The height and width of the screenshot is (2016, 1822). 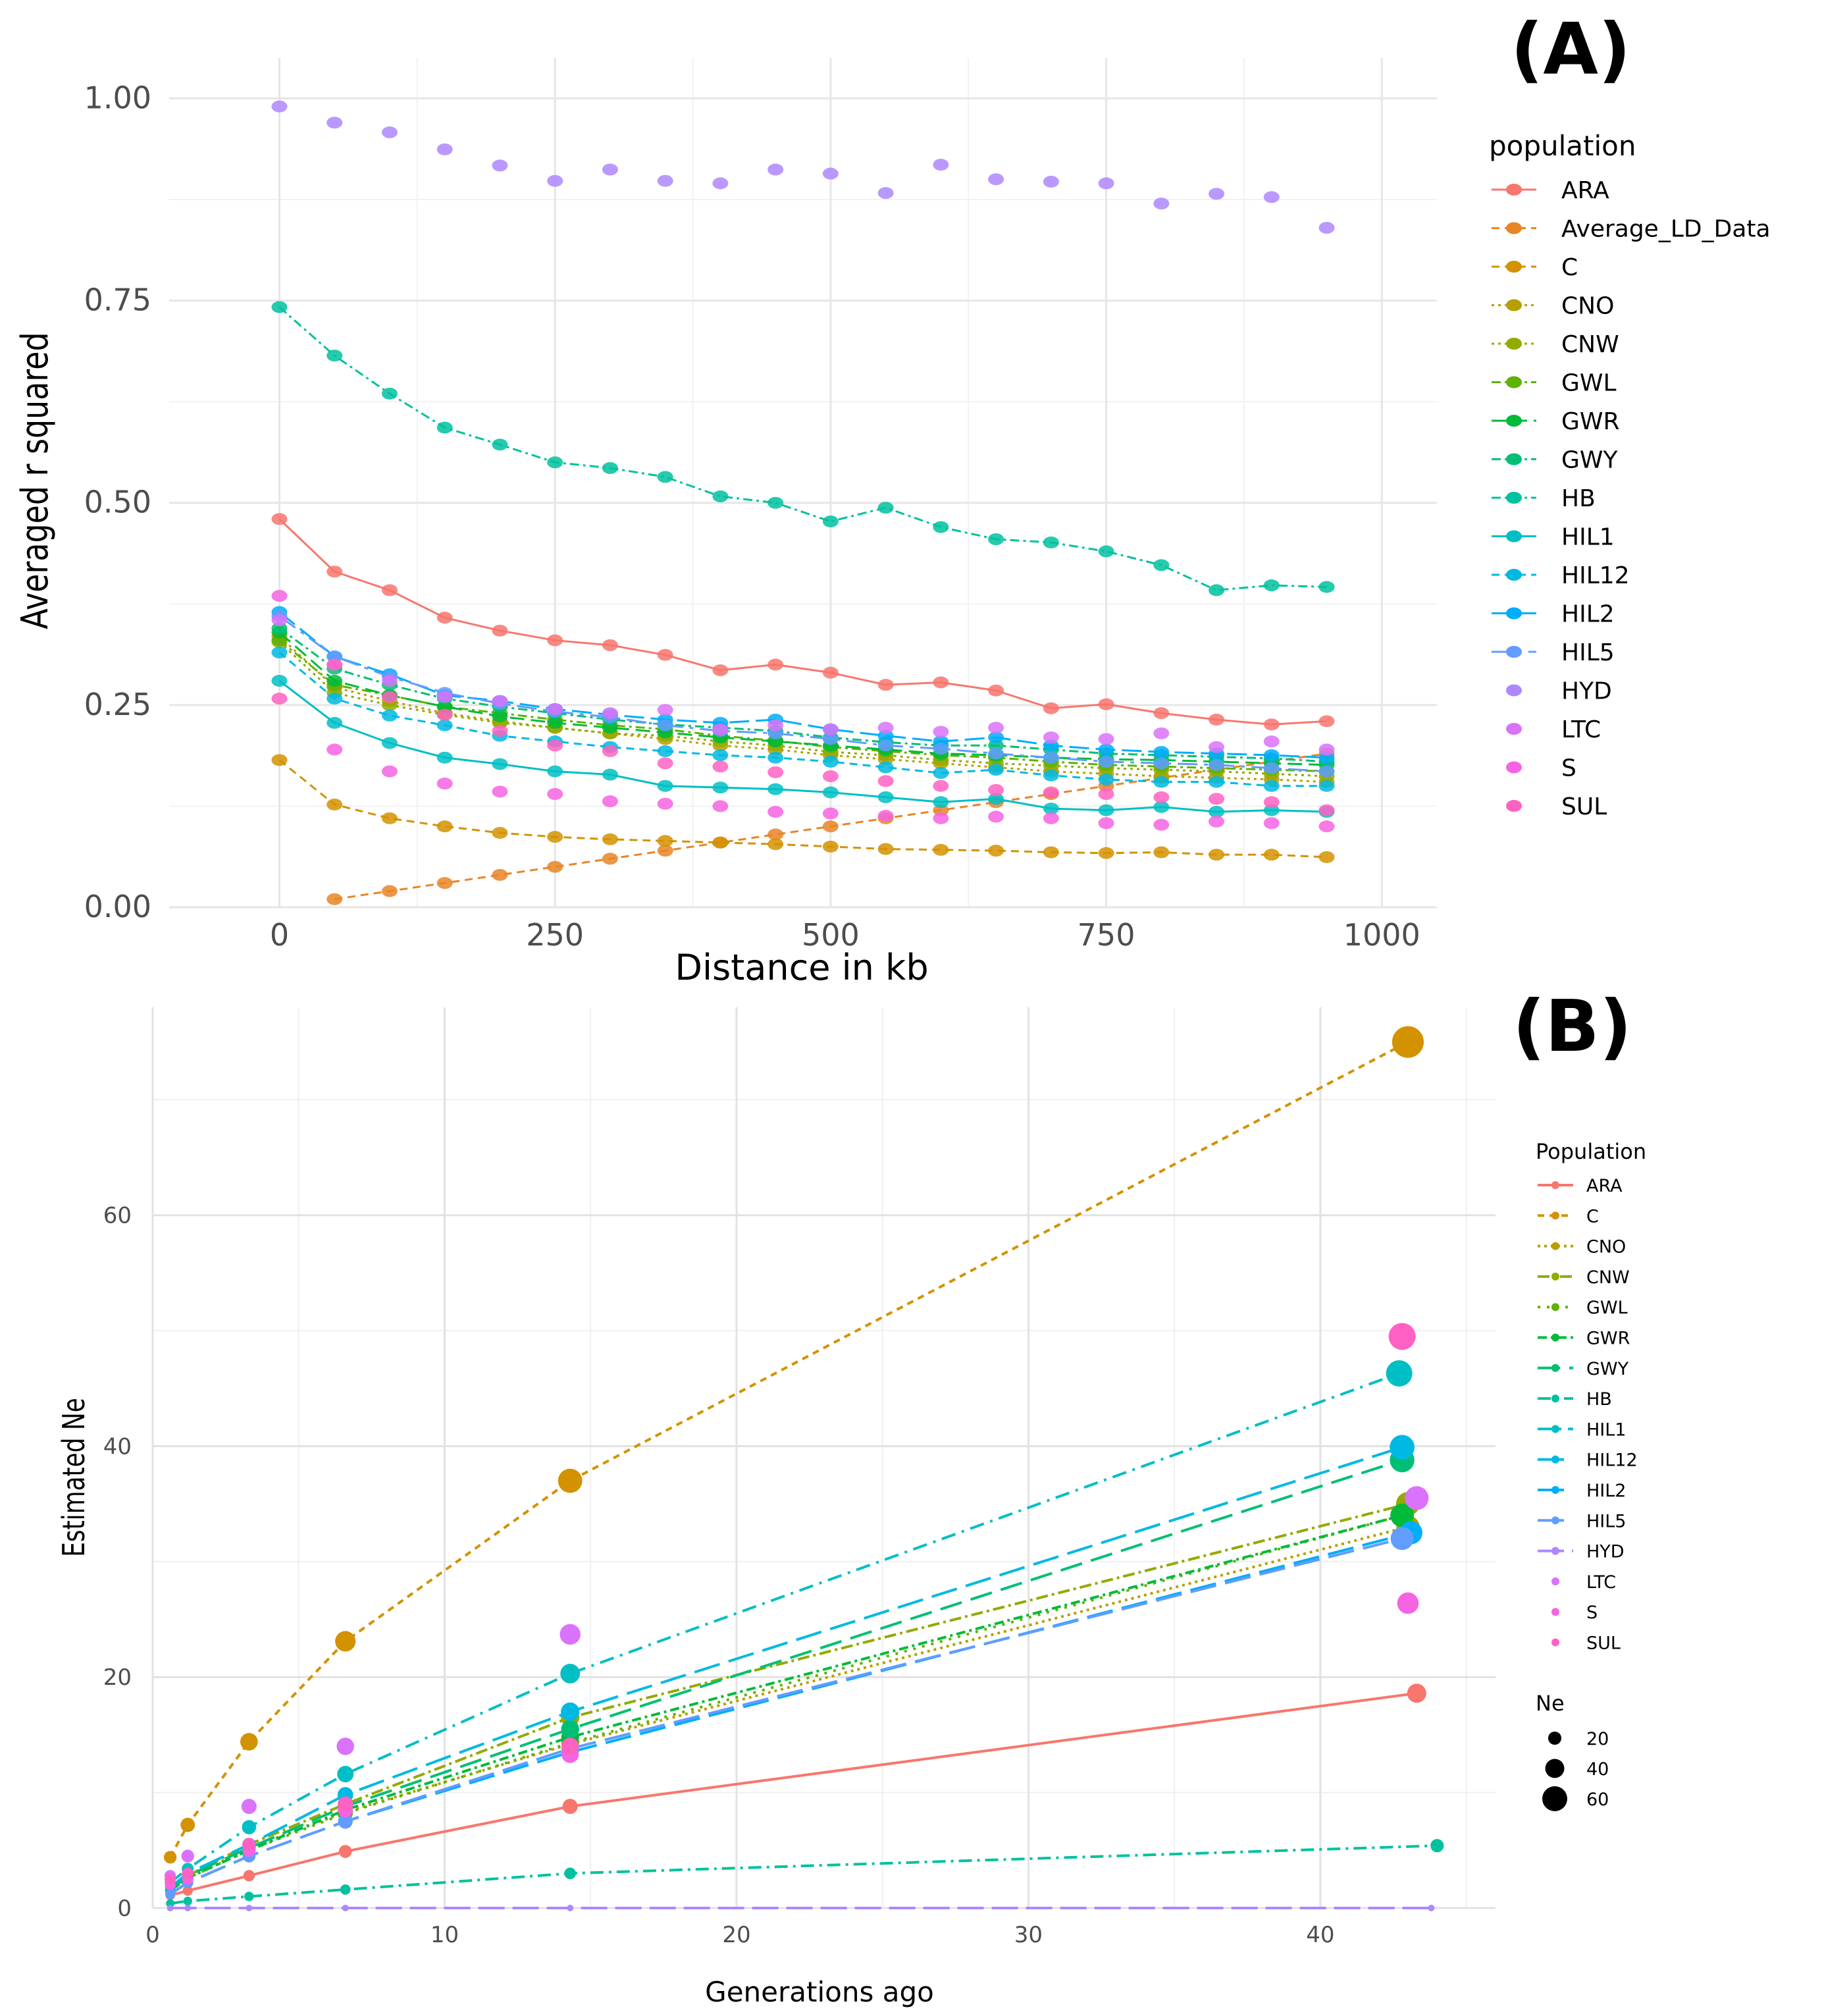 What do you see at coordinates (1588, 306) in the screenshot?
I see `legend-label: CNO` at bounding box center [1588, 306].